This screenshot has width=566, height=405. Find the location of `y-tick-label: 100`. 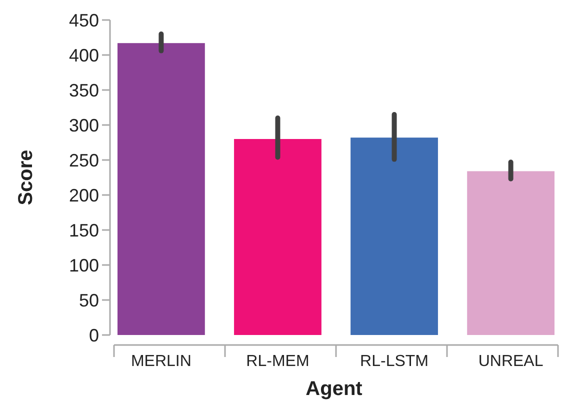

y-tick-label: 100 is located at coordinates (83, 265).